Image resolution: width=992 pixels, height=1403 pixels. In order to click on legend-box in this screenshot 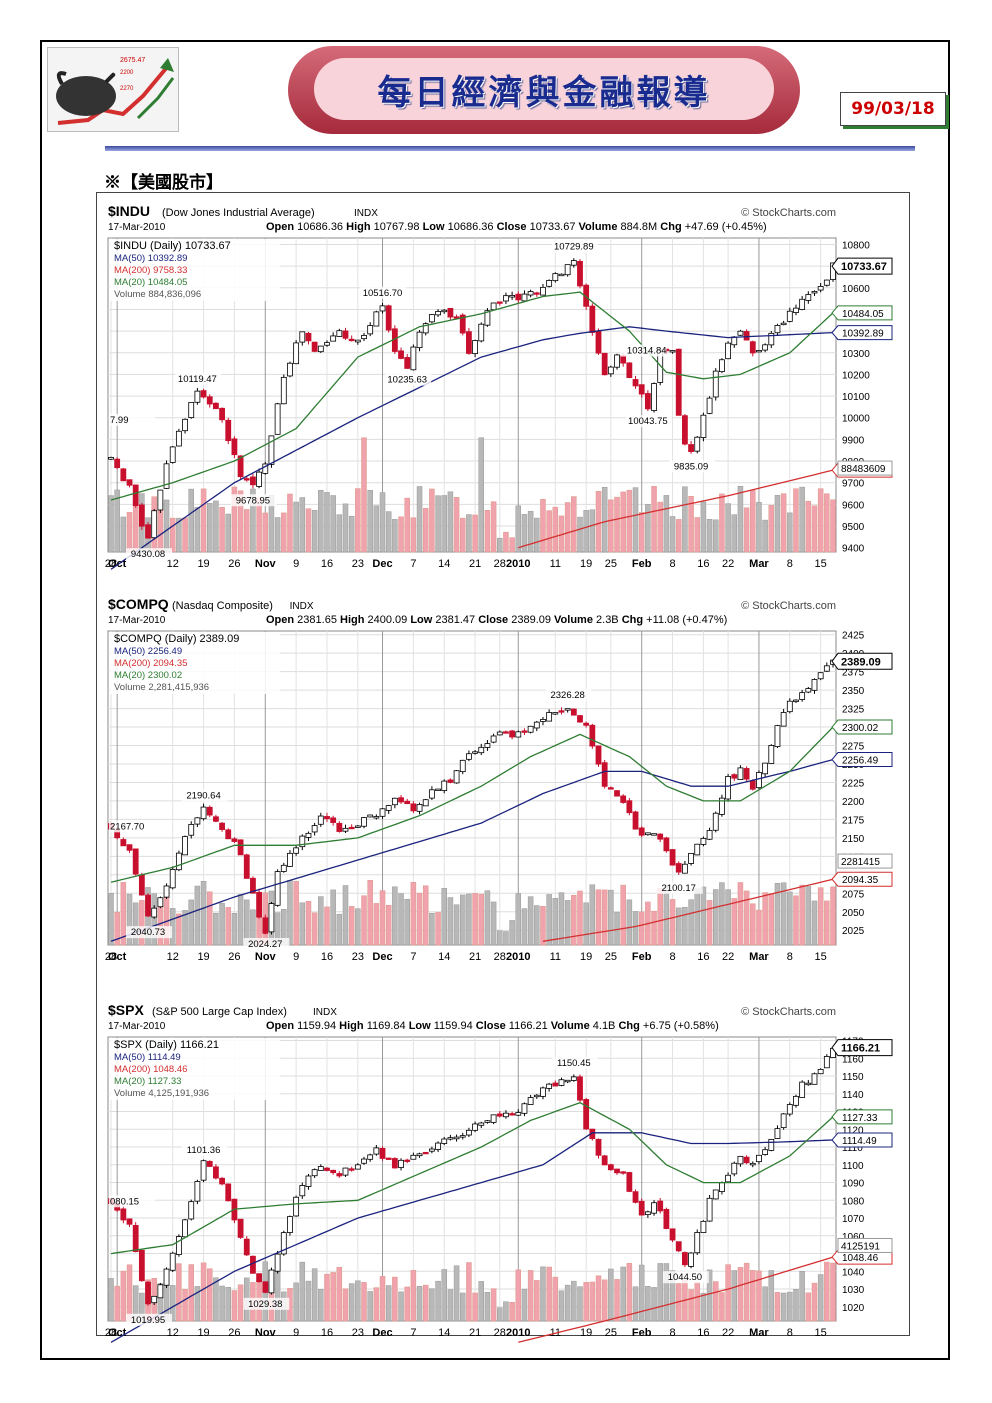, I will do `click(195, 663)`.